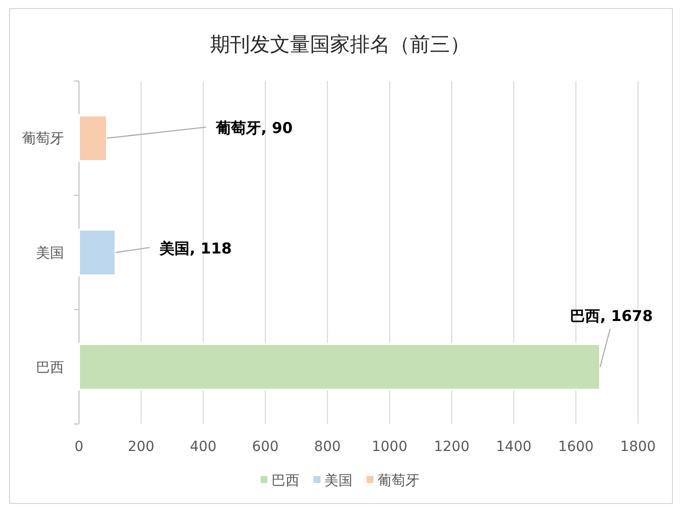 Image resolution: width=680 pixels, height=512 pixels. Describe the element at coordinates (611, 315) in the screenshot. I see `data-label: 巴西, 1678` at that location.